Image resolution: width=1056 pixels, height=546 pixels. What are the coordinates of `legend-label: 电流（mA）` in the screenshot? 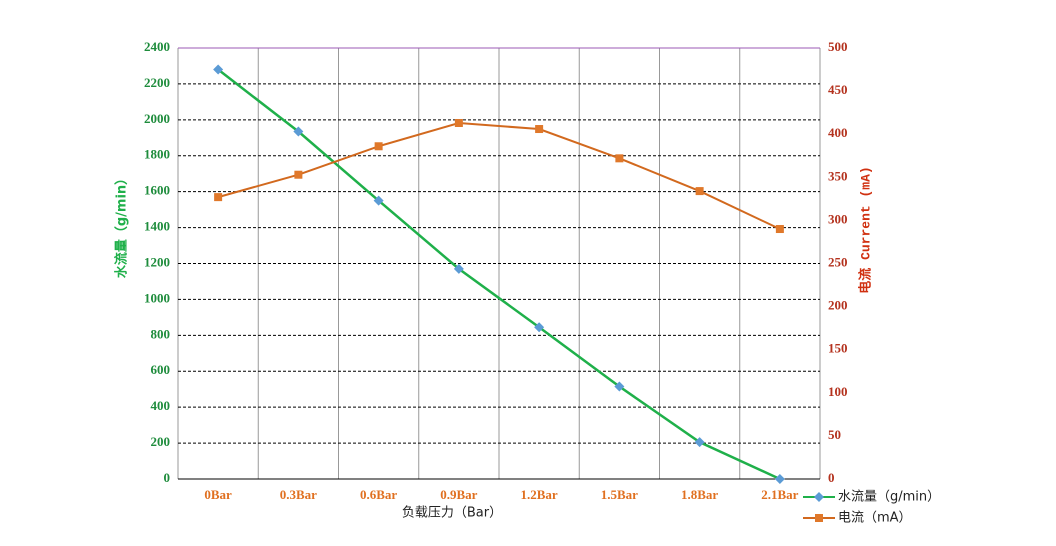 It's located at (875, 518).